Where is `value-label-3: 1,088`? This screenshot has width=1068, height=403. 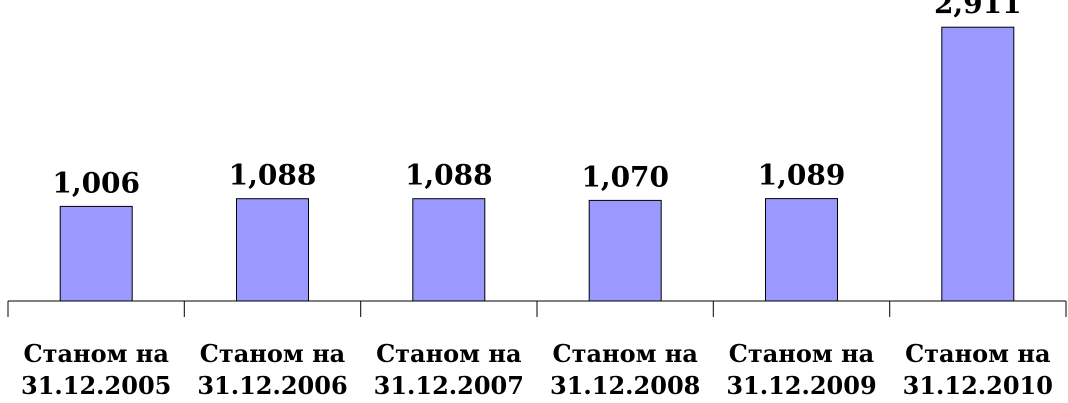 value-label-3: 1,088 is located at coordinates (449, 175).